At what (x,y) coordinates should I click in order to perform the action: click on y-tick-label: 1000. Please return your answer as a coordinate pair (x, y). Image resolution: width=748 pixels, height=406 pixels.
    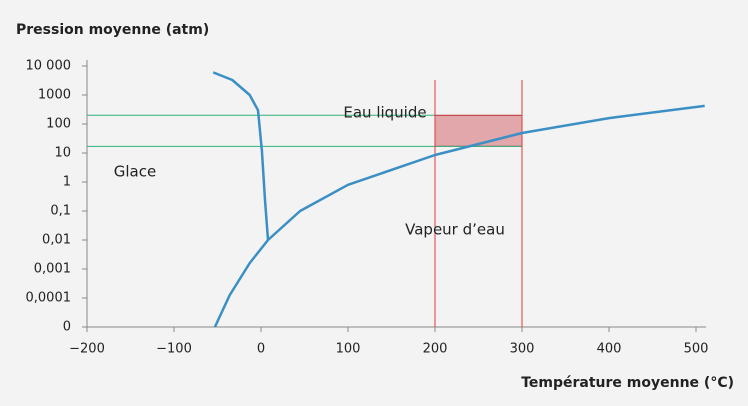
    Looking at the image, I should click on (54, 95).